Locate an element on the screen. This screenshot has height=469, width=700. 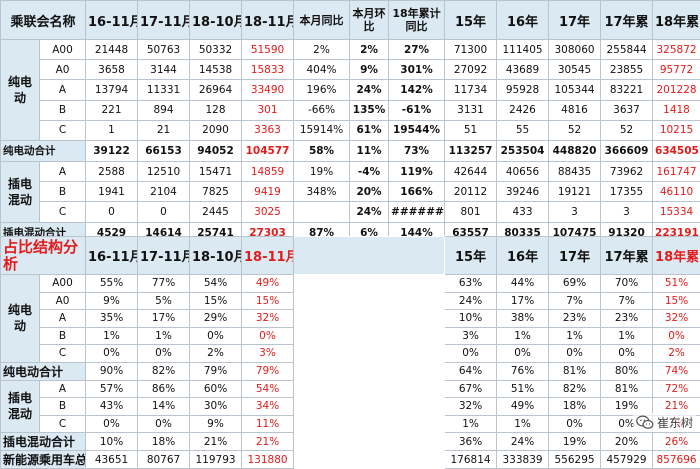
table-cell: 46110 is located at coordinates (676, 192).